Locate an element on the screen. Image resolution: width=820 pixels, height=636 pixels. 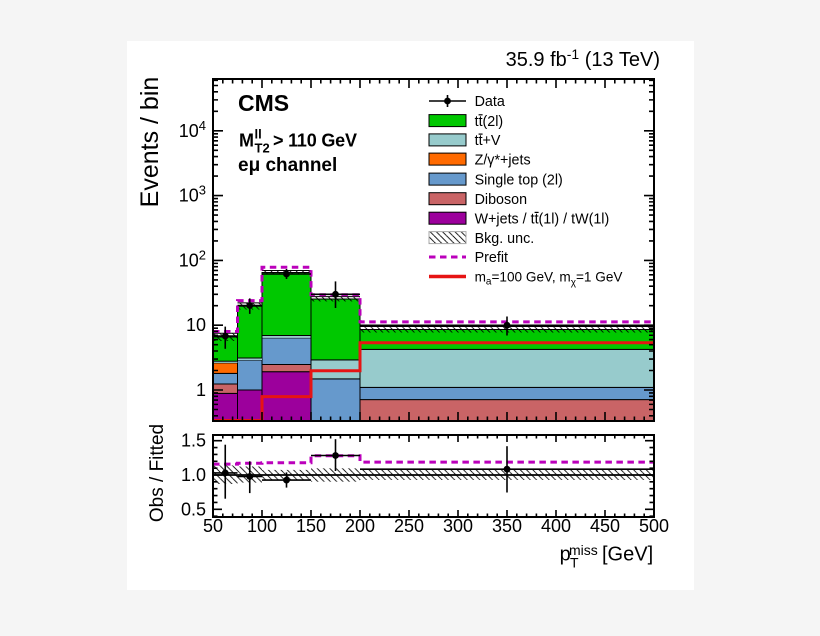
svg-text: CMS is located at coordinates (263, 103).